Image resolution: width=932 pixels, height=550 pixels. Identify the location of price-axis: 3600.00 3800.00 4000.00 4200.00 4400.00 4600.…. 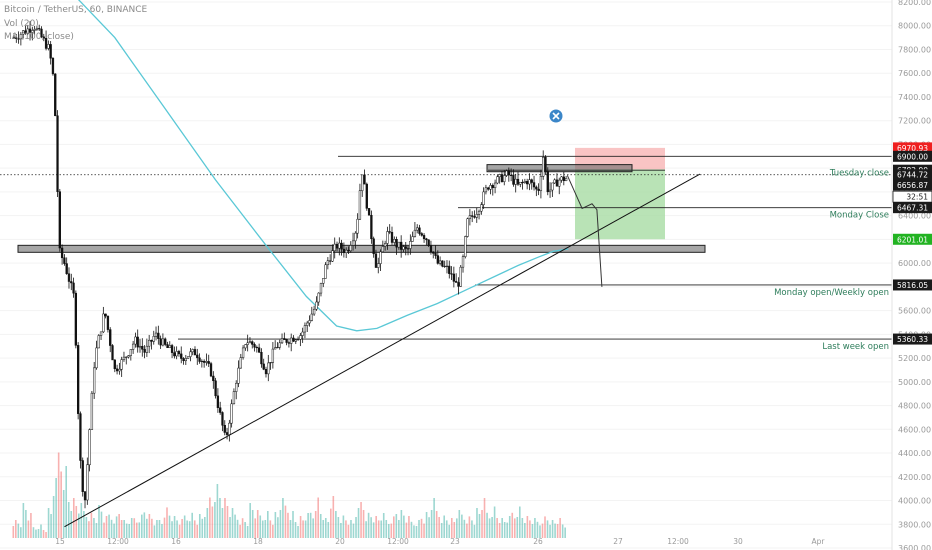
(911, 275).